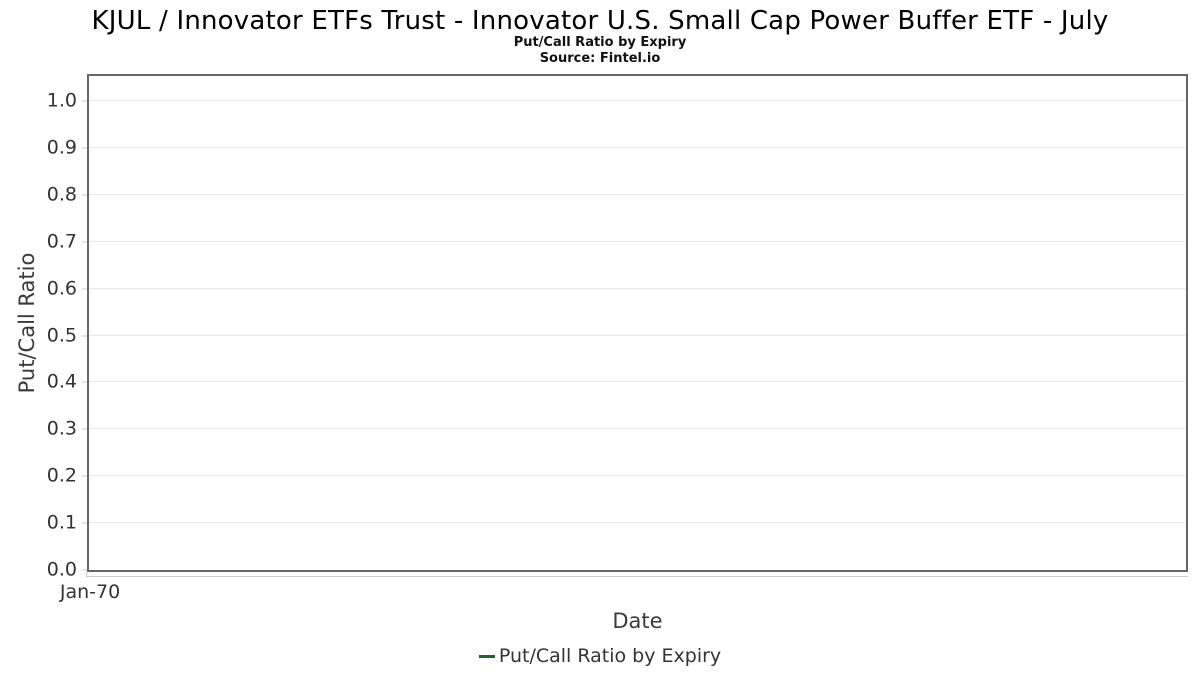  Describe the element at coordinates (61, 147) in the screenshot. I see `y-tick-label: 0.9` at that location.